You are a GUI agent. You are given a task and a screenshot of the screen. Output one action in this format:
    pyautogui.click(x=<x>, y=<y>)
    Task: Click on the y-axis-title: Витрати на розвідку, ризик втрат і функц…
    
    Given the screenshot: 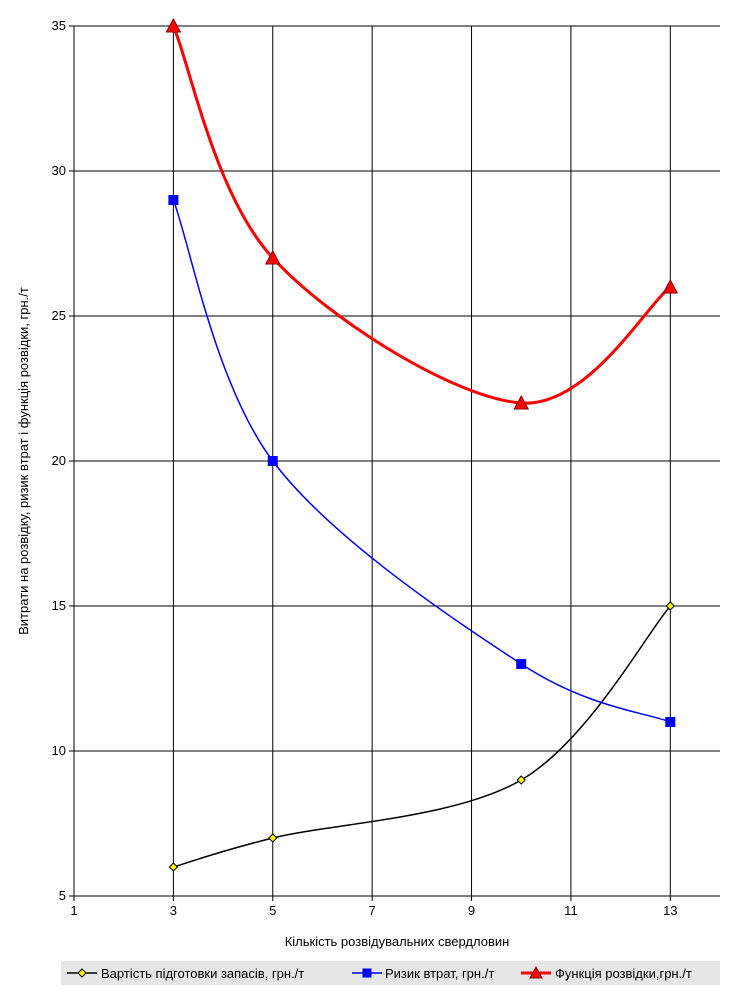 What is the action you would take?
    pyautogui.click(x=23, y=461)
    